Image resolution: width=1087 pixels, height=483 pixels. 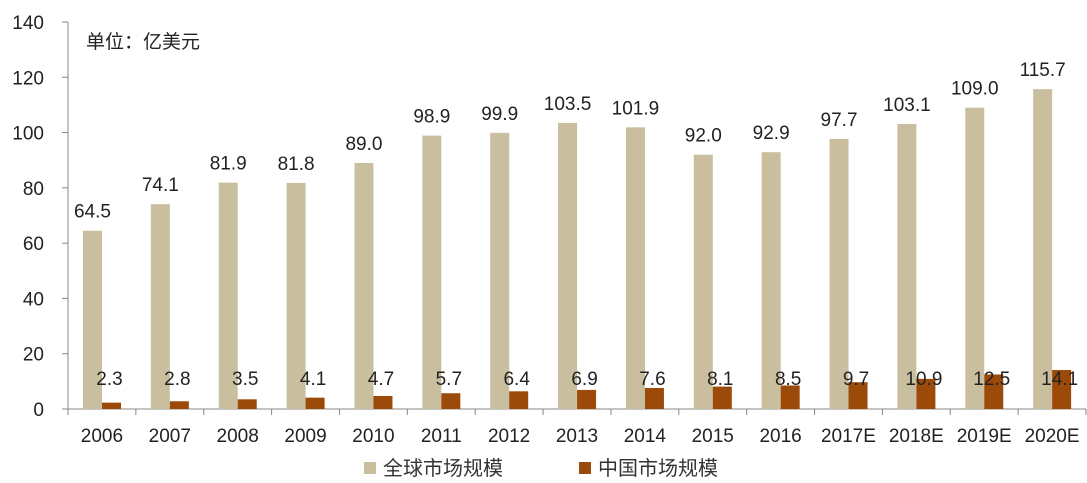 What do you see at coordinates (38, 410) in the screenshot?
I see `y-tick-label: 0` at bounding box center [38, 410].